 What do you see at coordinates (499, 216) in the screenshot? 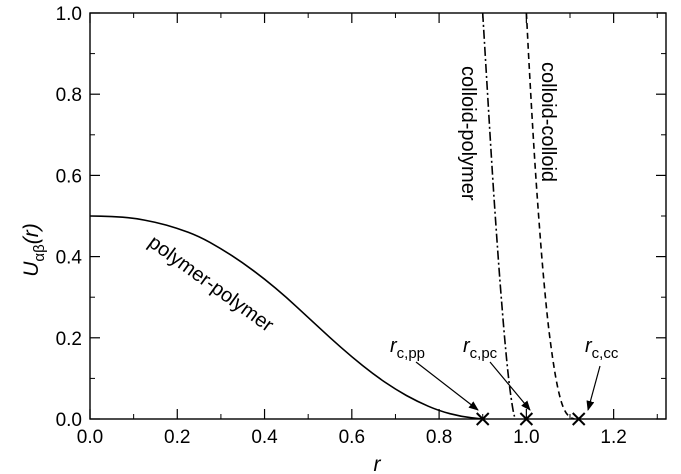
I see `series-line-colloid-polymer` at bounding box center [499, 216].